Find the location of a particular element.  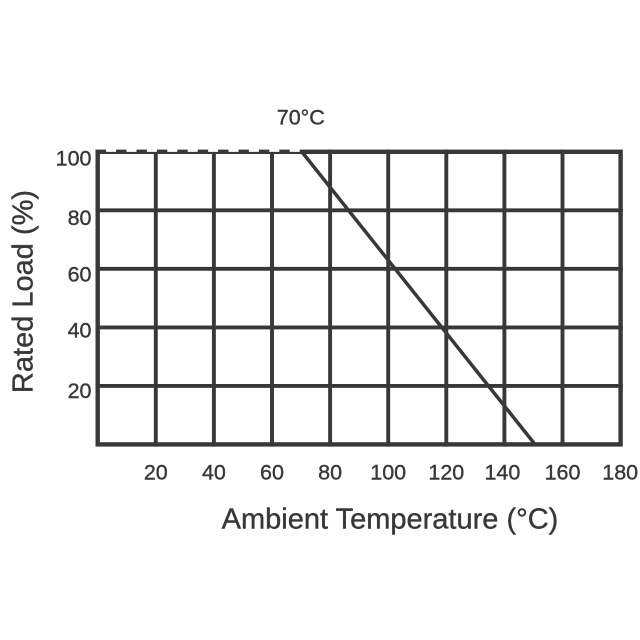

svg-text: 140 is located at coordinates (502, 473).